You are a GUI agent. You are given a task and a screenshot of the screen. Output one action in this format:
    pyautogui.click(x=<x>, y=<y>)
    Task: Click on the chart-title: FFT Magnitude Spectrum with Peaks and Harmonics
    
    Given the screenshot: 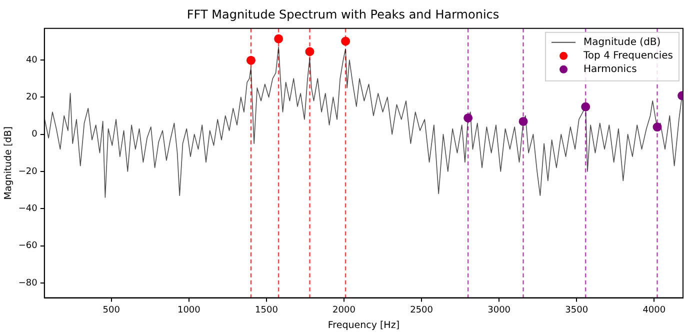 What is the action you would take?
    pyautogui.click(x=343, y=14)
    